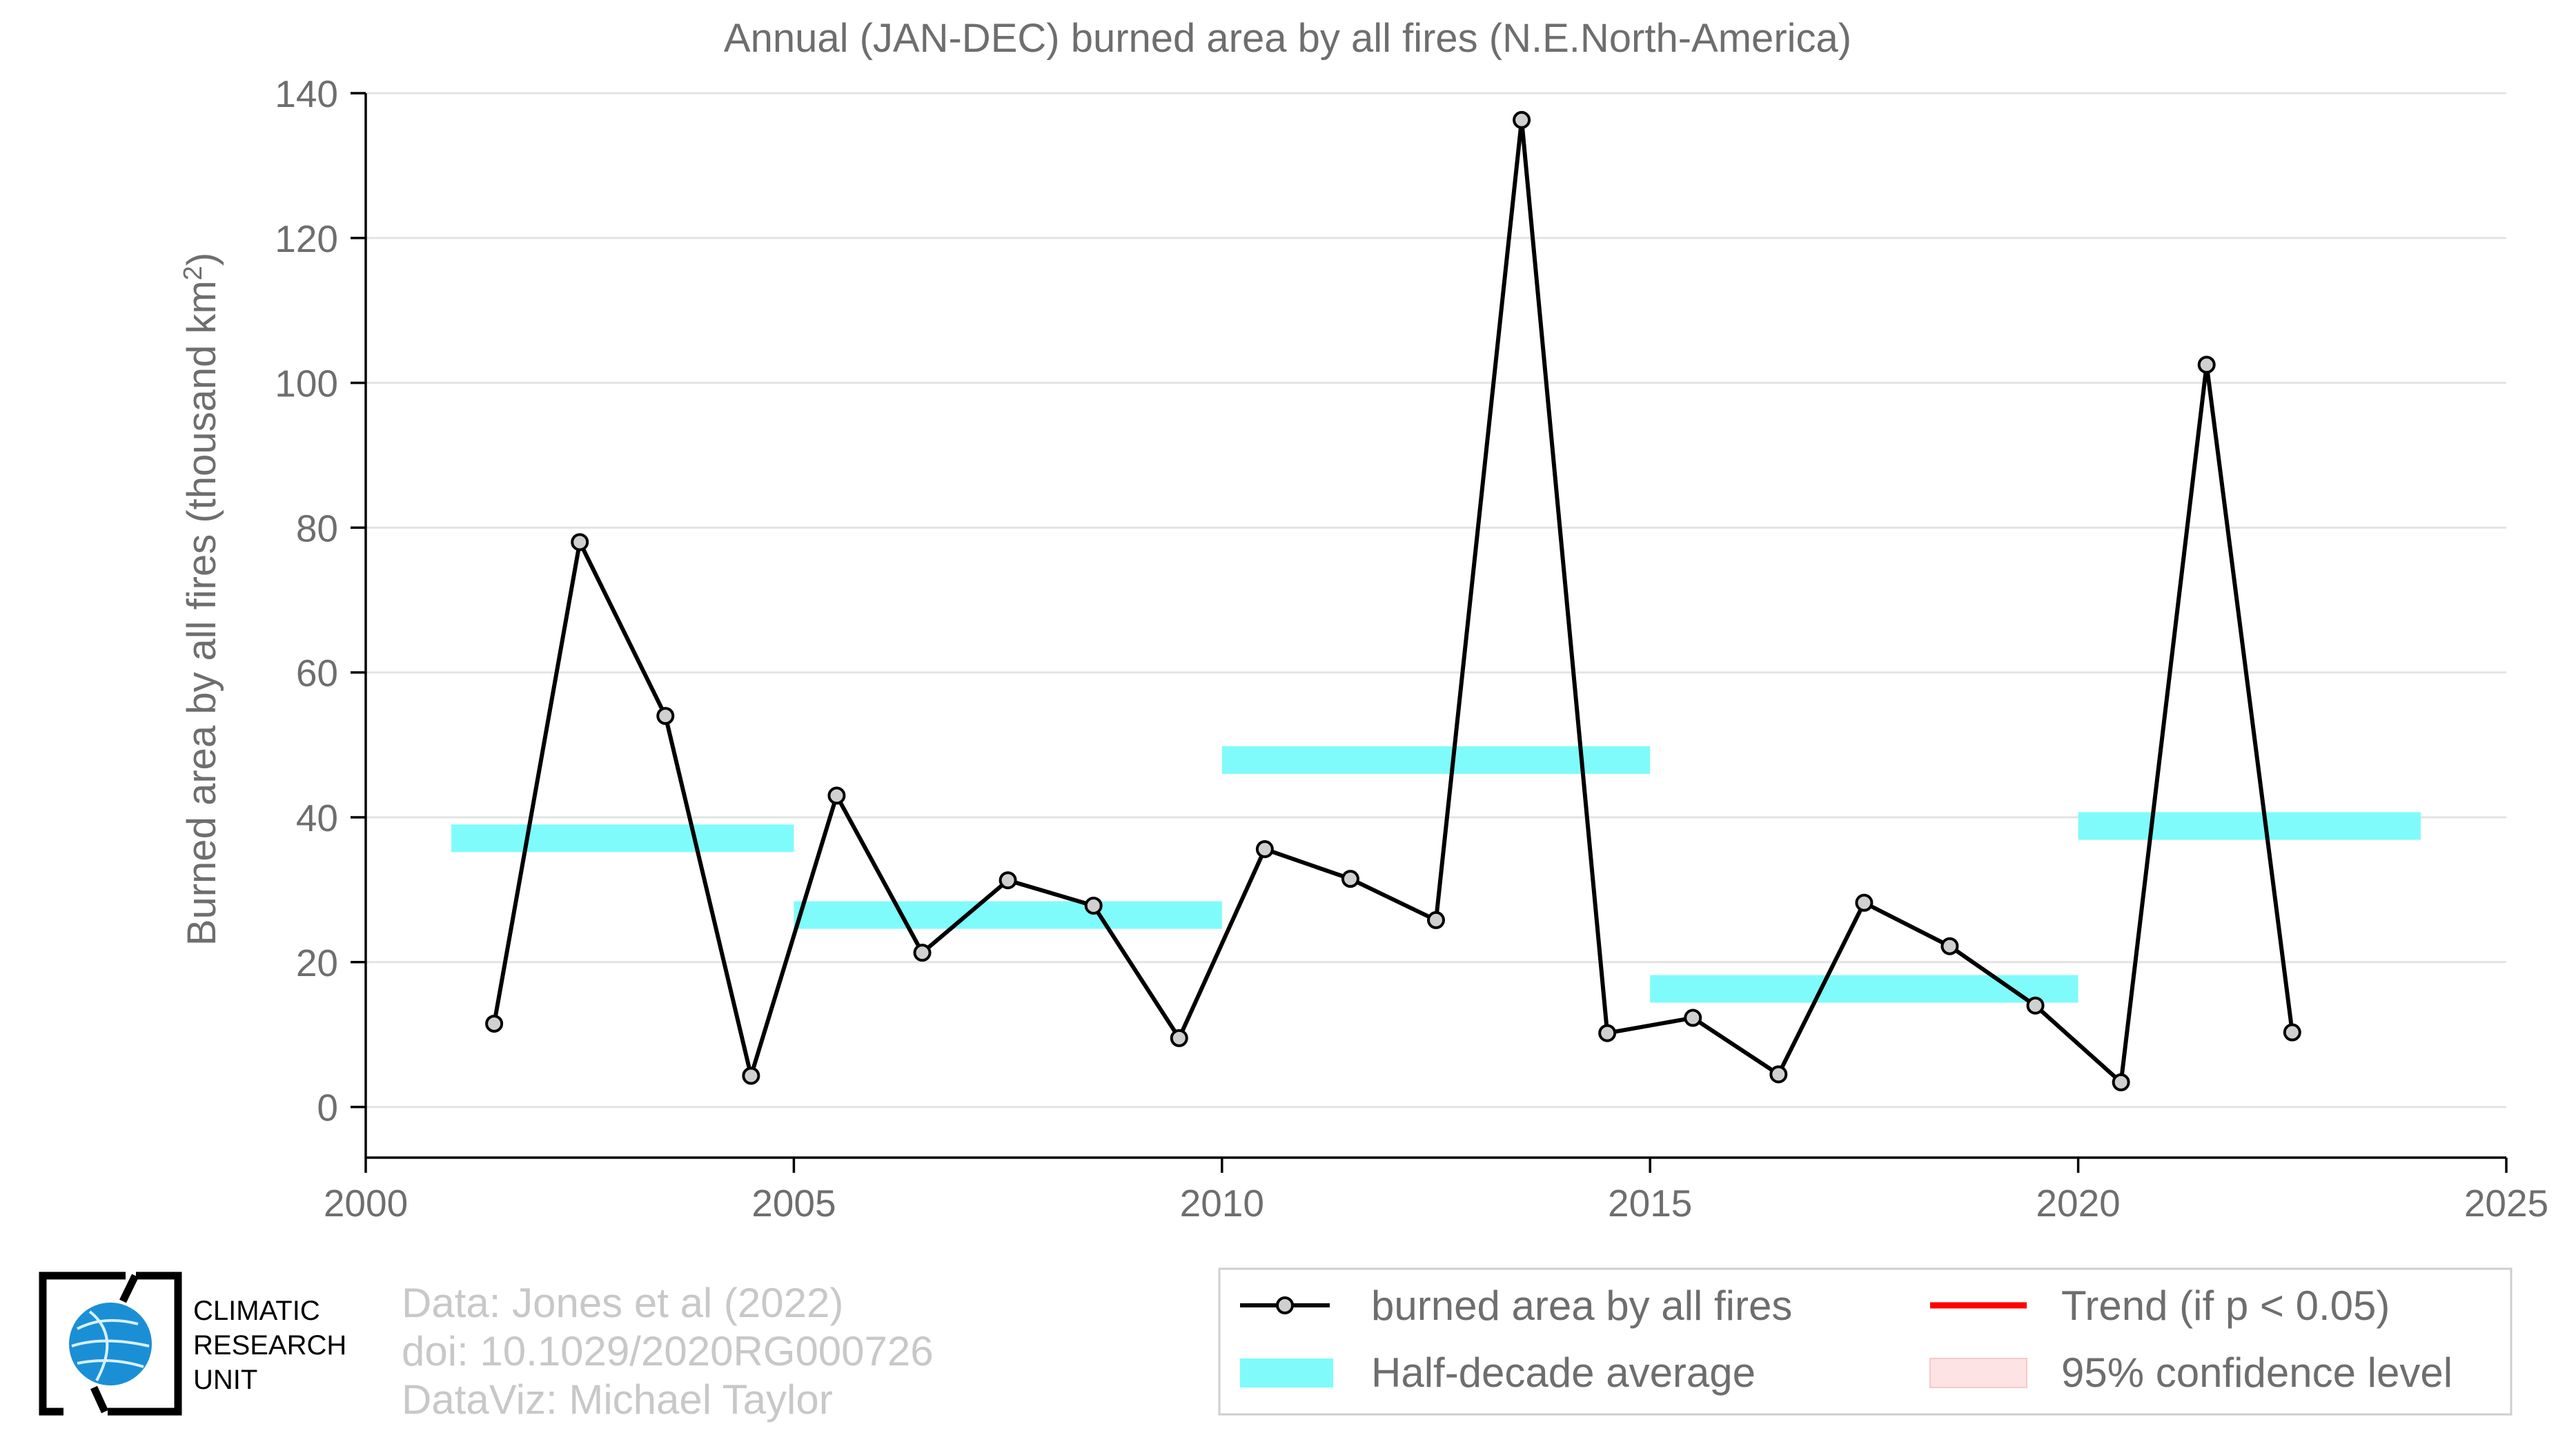  What do you see at coordinates (269, 1346) in the screenshot?
I see `logo-text-research: RESEARCH` at bounding box center [269, 1346].